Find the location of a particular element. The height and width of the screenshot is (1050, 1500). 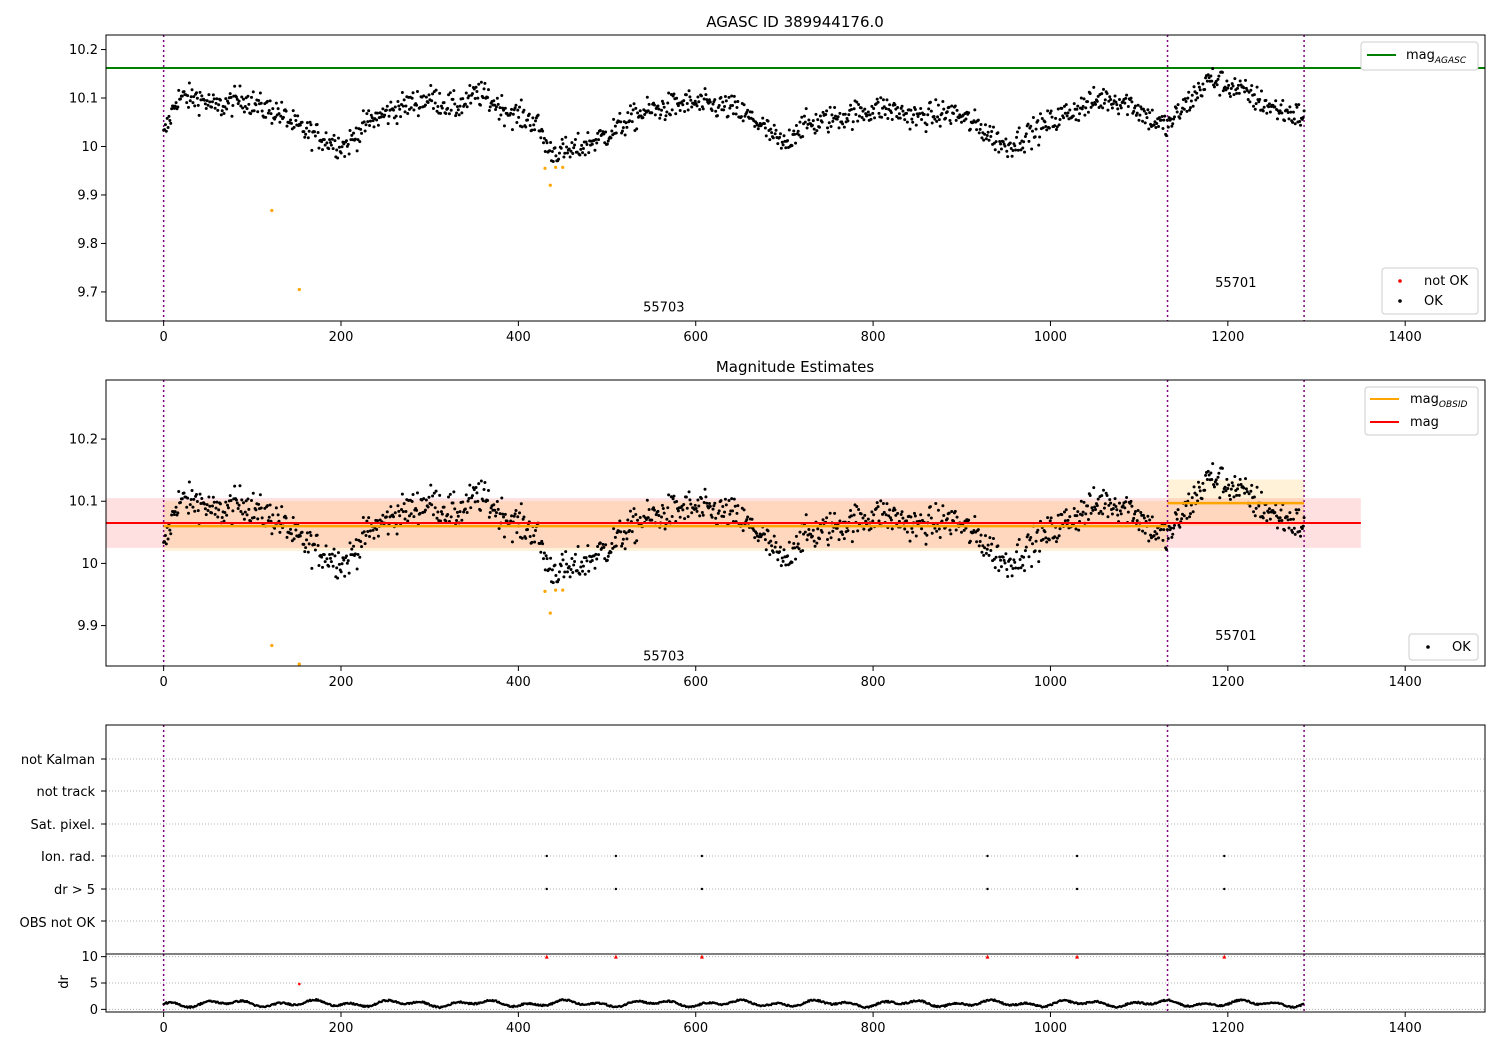

dr-point is located at coordinates (1228, 1004).